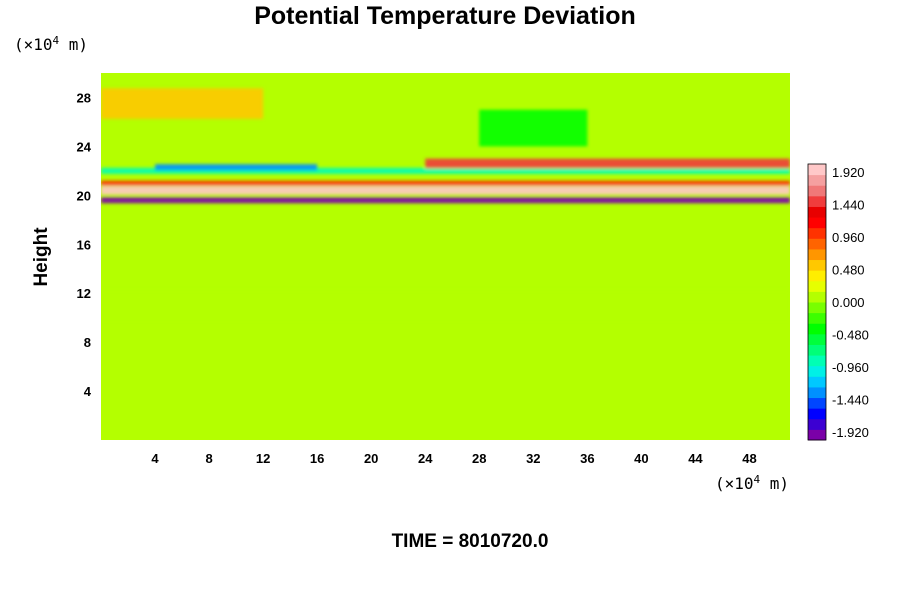 The width and height of the screenshot is (900, 600). Describe the element at coordinates (848, 237) in the screenshot. I see `colorbar-tick-label: 0.960` at that location.